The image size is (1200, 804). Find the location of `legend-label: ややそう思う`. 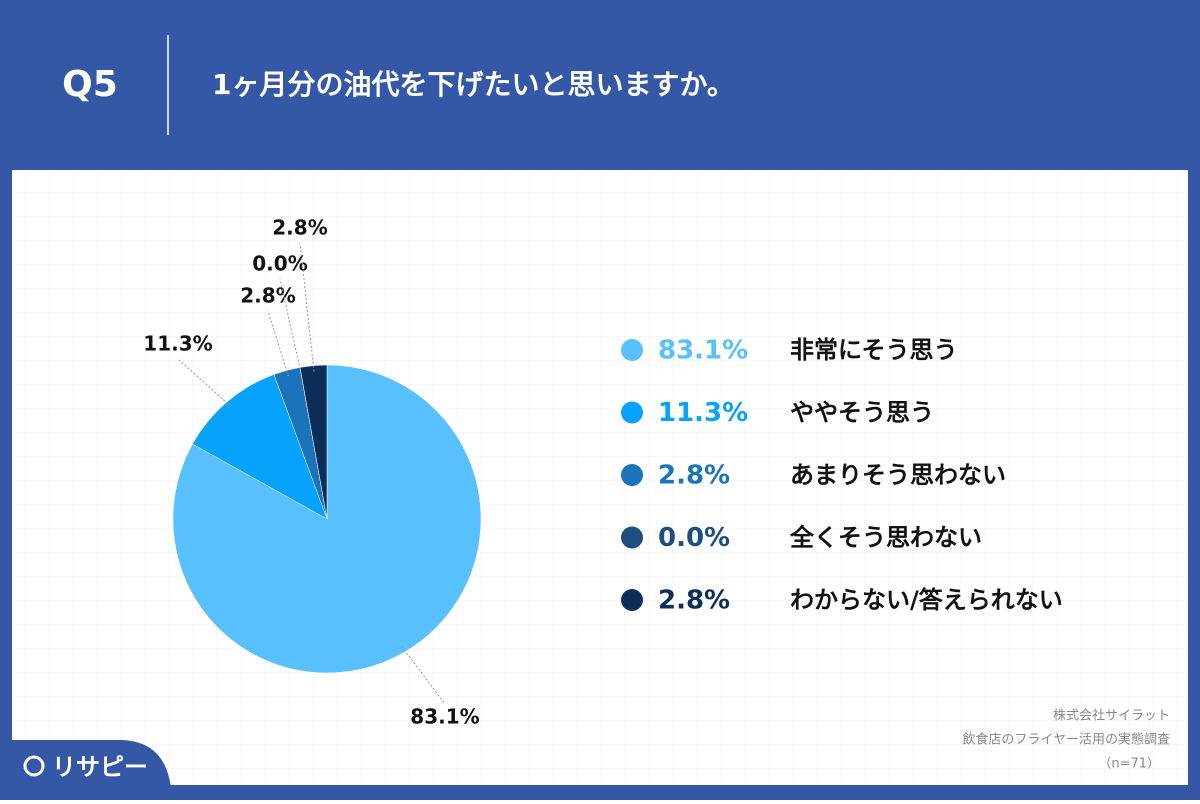

legend-label: ややそう思う is located at coordinates (862, 413).